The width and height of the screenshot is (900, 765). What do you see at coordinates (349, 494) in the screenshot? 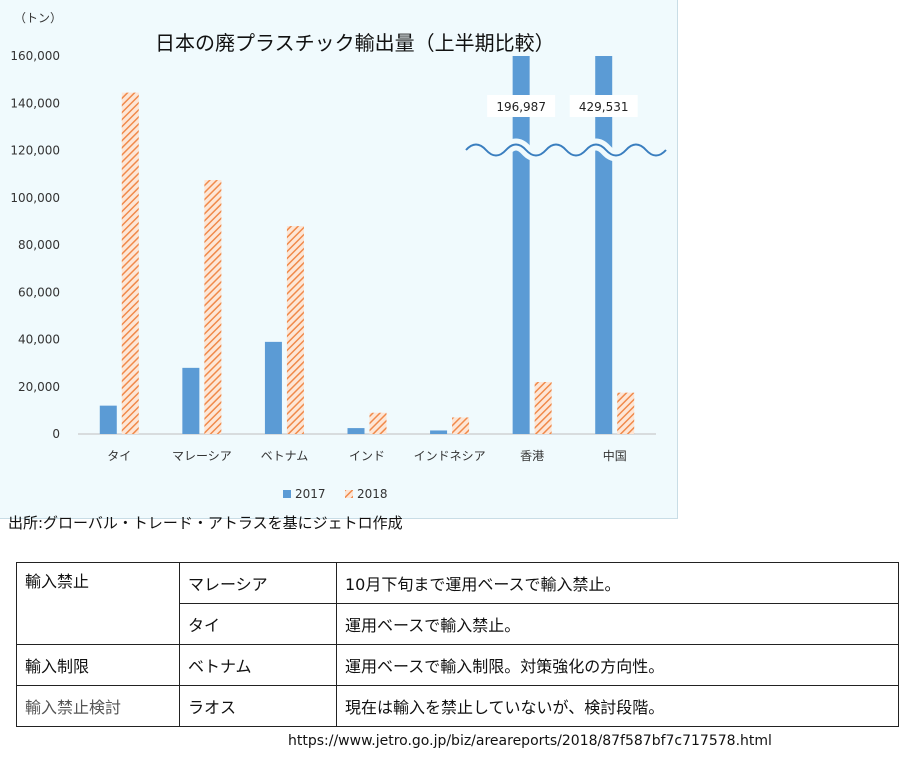
I see `legend-swatch-2018` at bounding box center [349, 494].